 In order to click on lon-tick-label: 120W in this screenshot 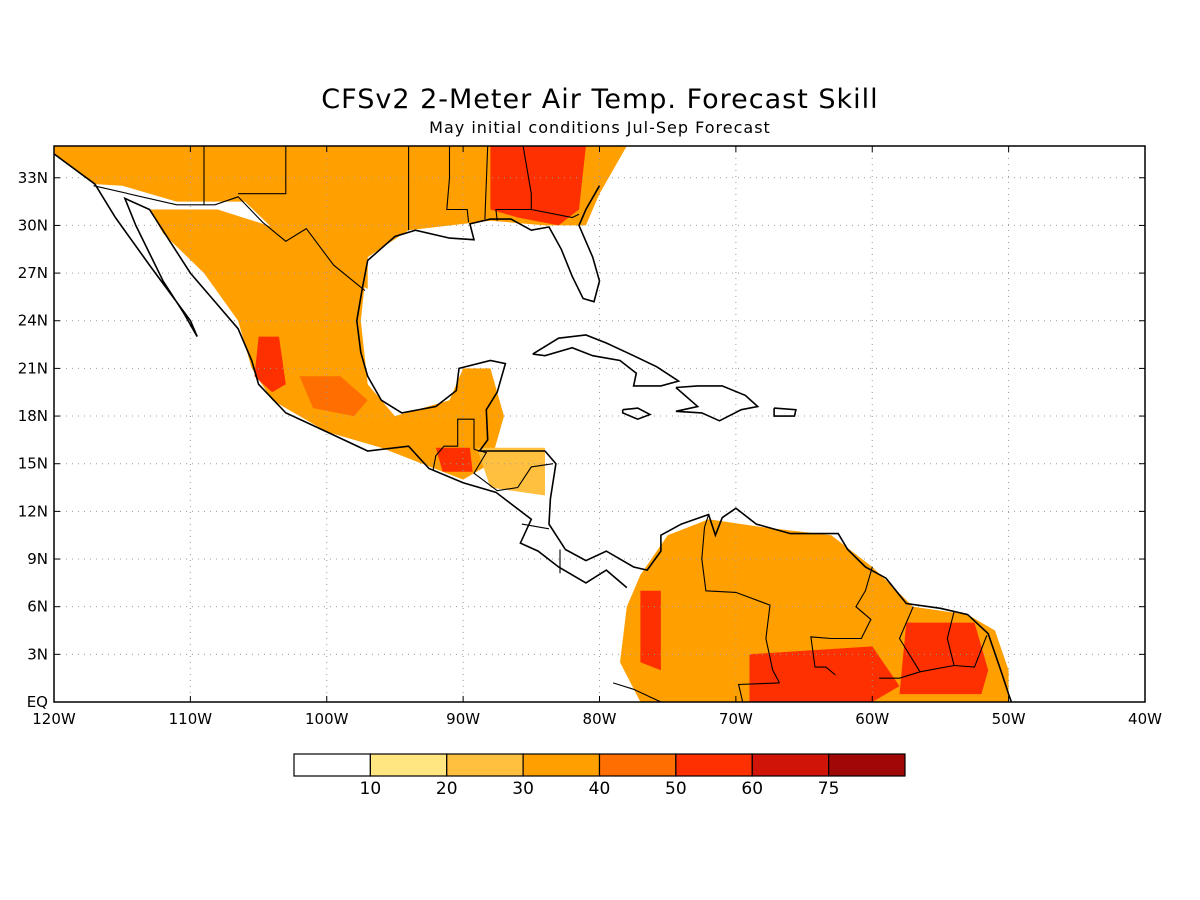, I will do `click(54, 719)`.